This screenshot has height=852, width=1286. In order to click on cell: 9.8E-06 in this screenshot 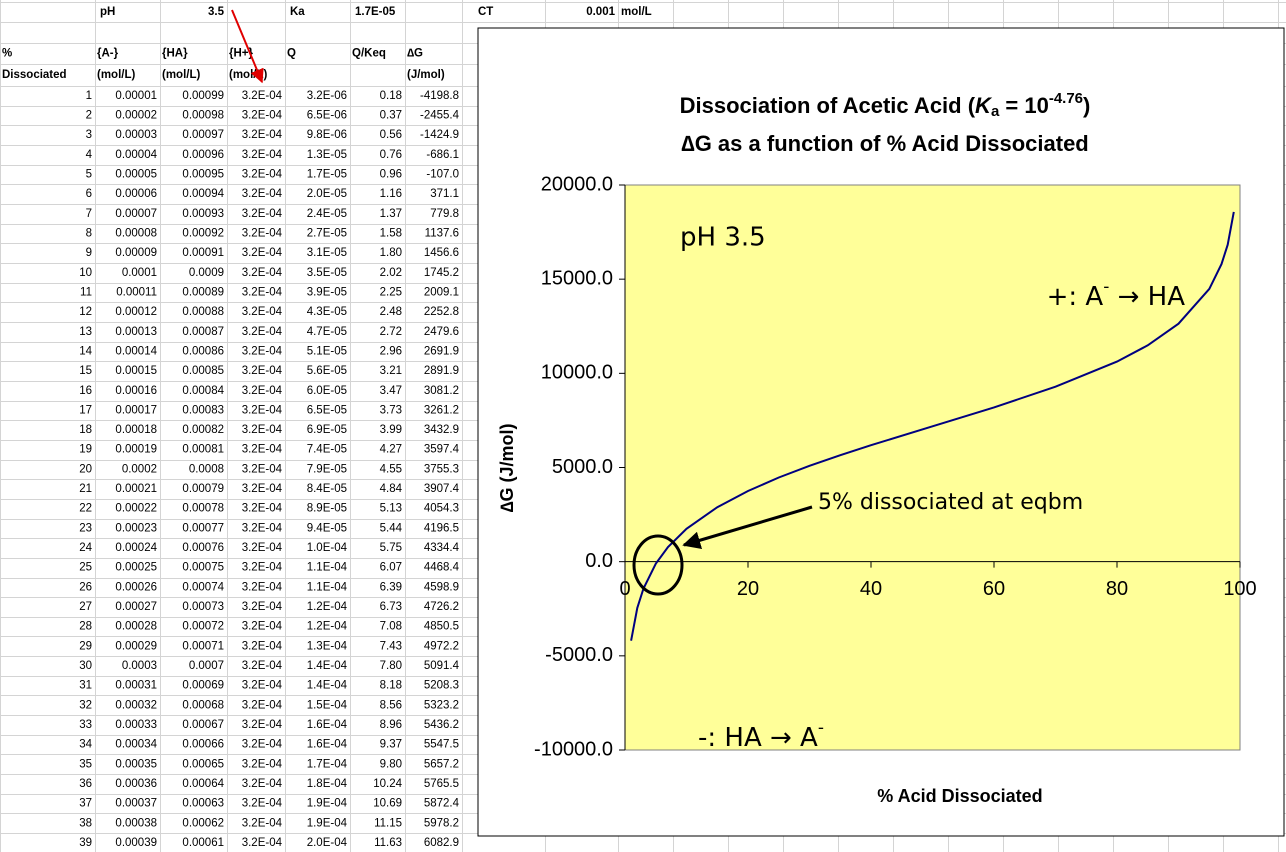, I will do `click(327, 135)`.